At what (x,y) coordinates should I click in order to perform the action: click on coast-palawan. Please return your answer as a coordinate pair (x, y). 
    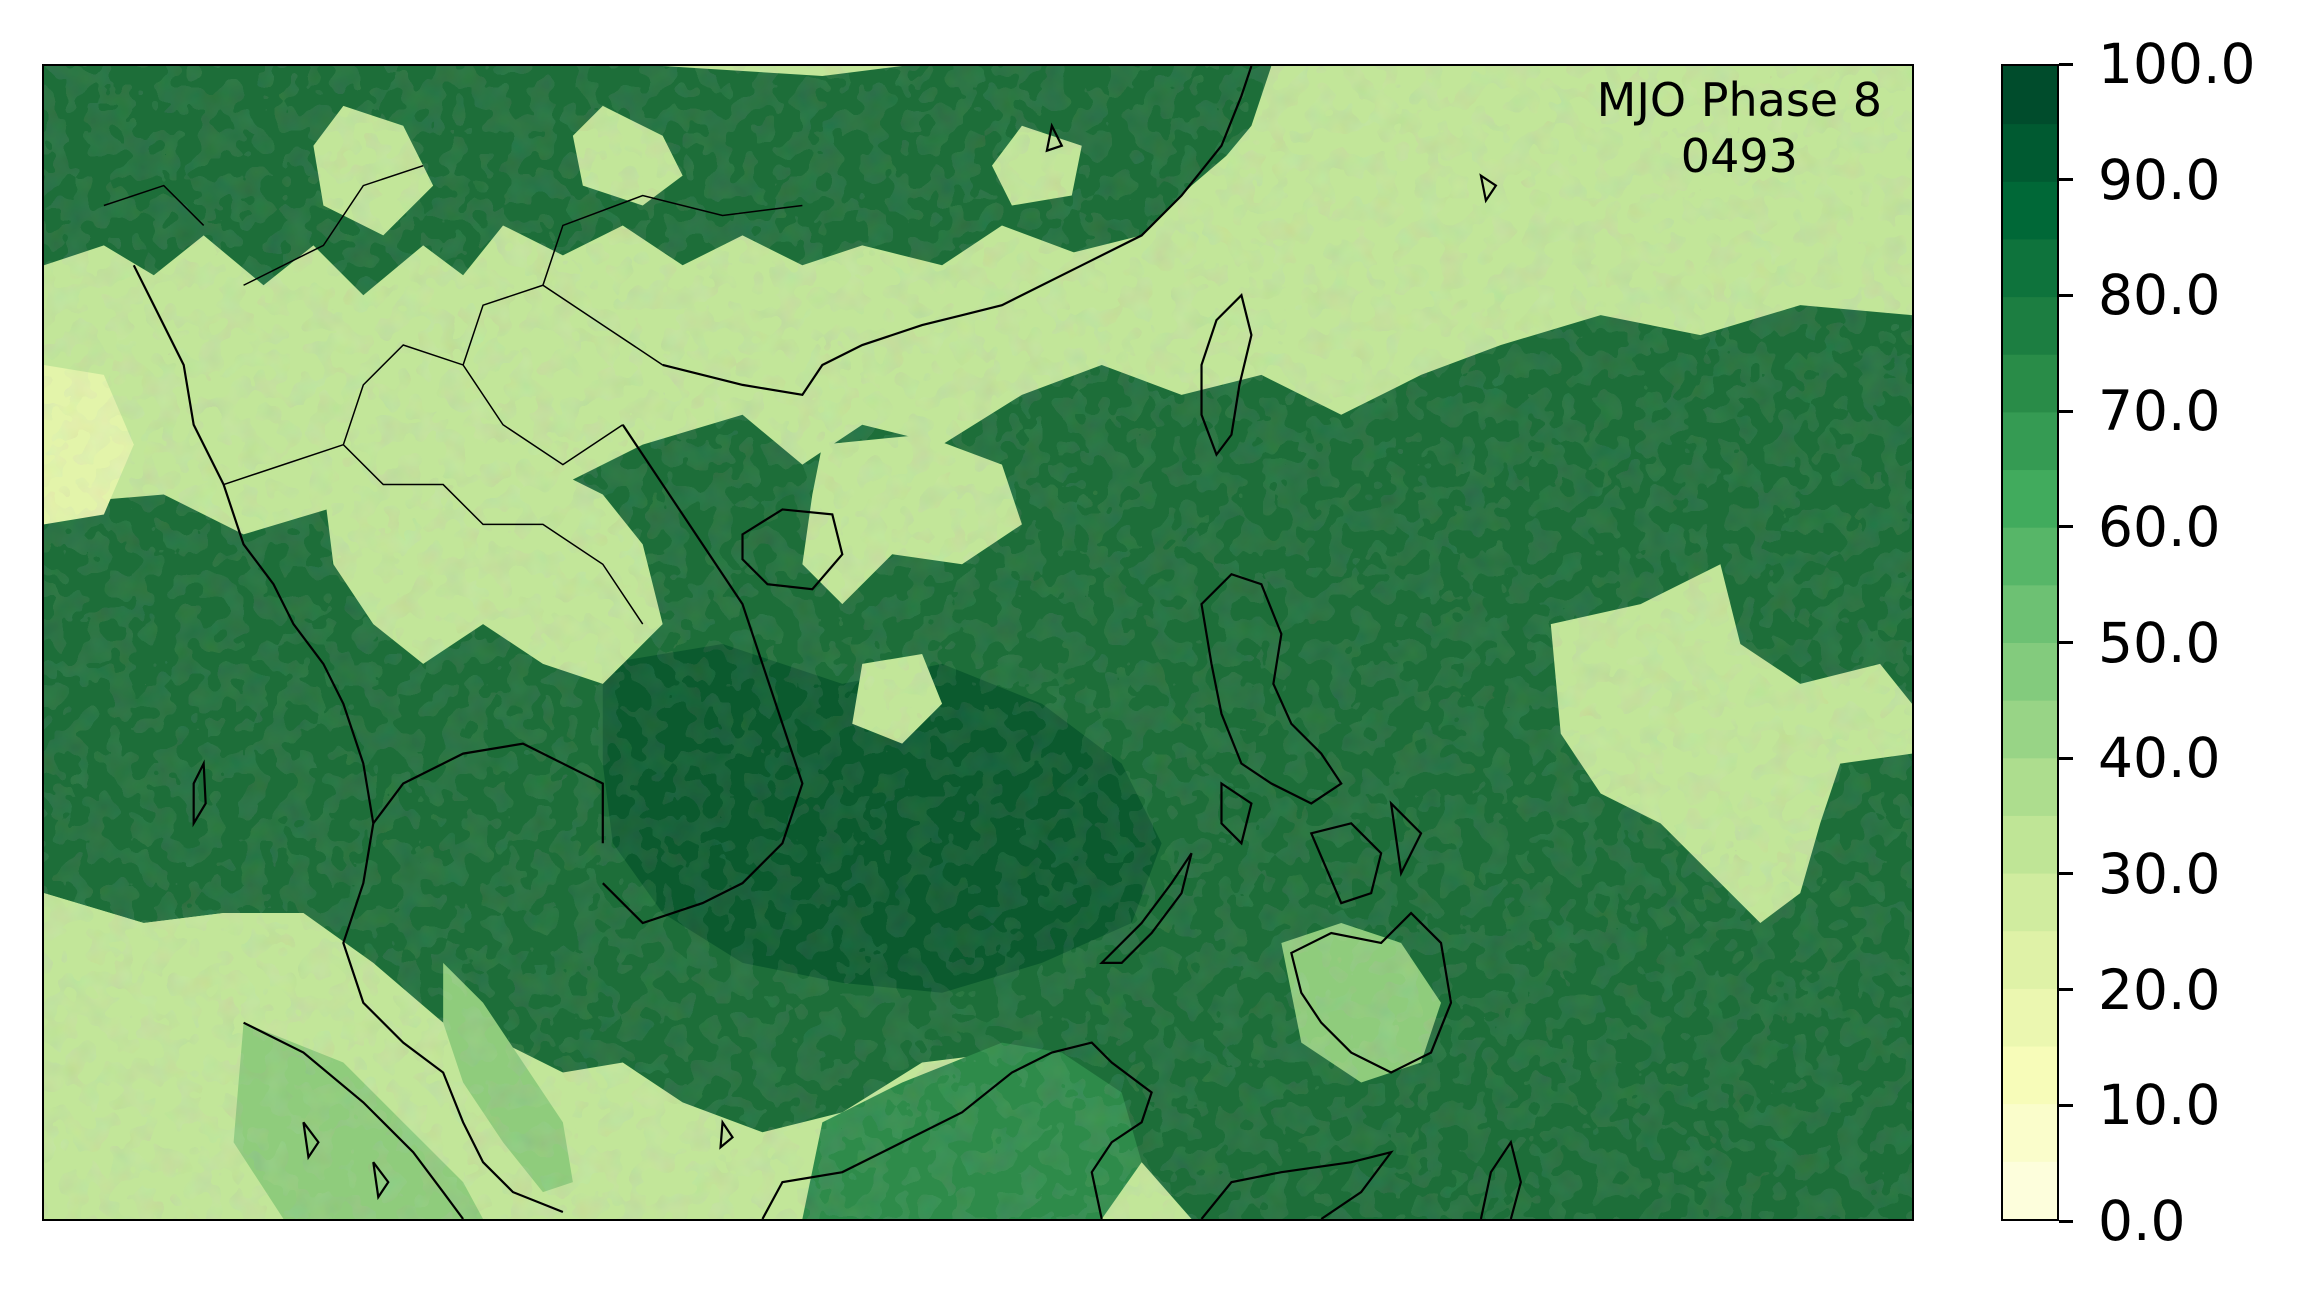
    Looking at the image, I should click on (1146, 908).